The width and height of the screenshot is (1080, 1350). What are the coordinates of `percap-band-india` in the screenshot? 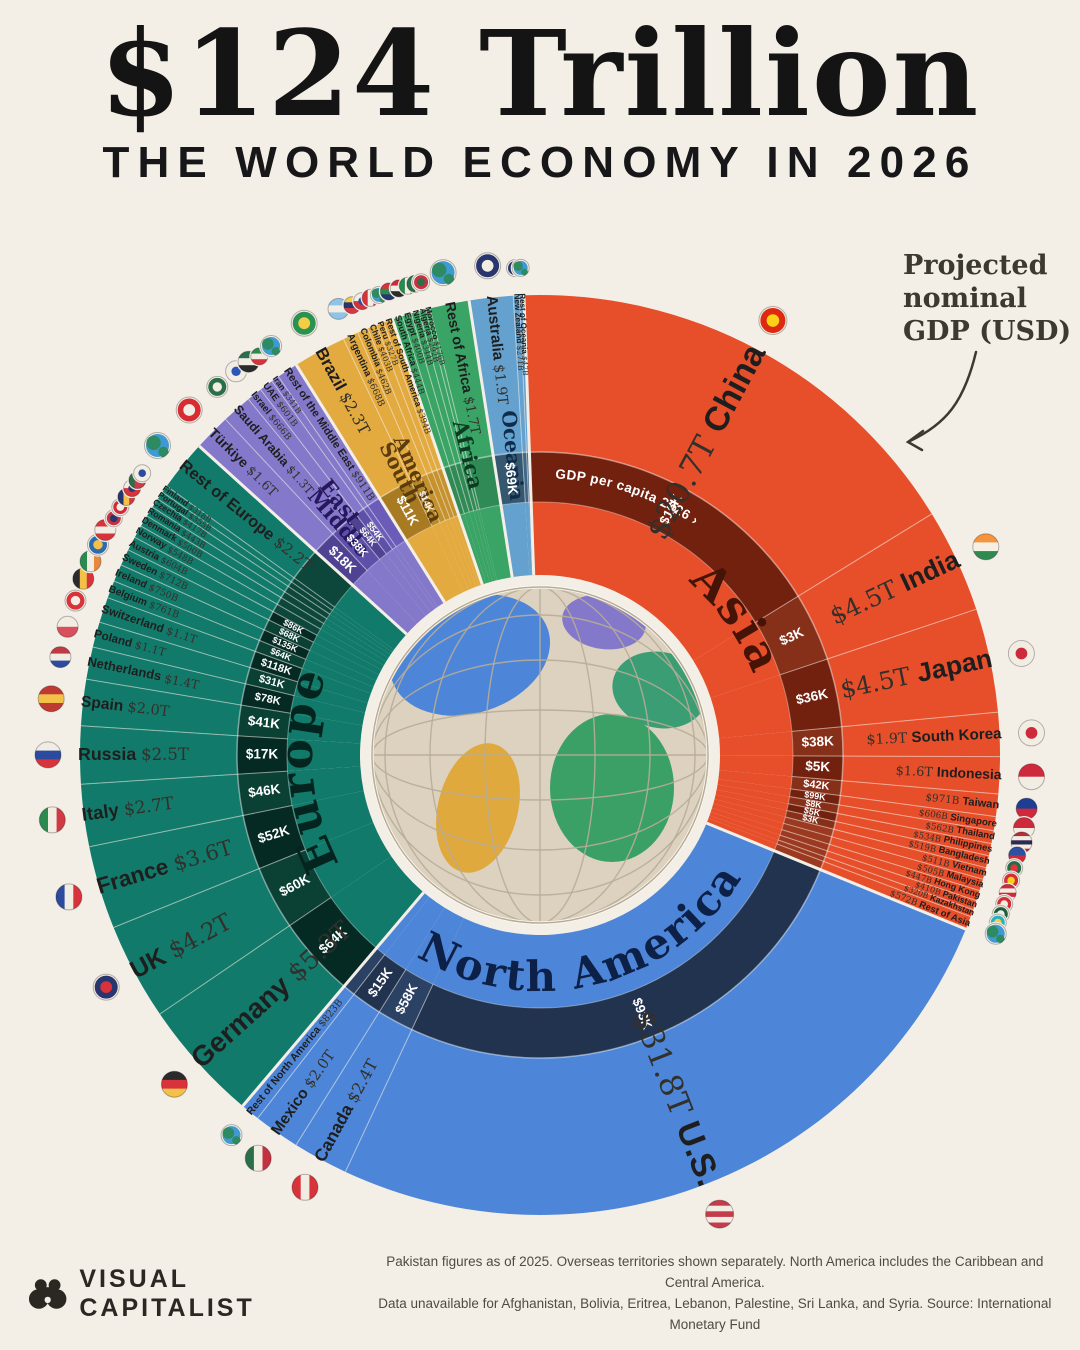 It's located at (791, 635).